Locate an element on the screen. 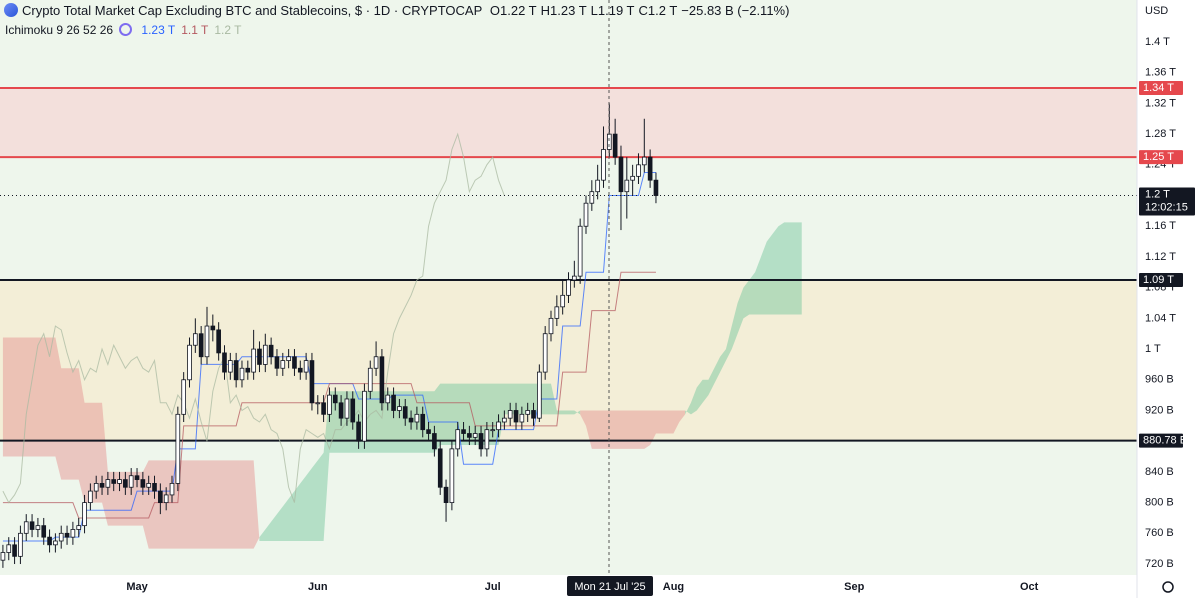 This screenshot has height=598, width=1199. settings-icon is located at coordinates (1168, 587).